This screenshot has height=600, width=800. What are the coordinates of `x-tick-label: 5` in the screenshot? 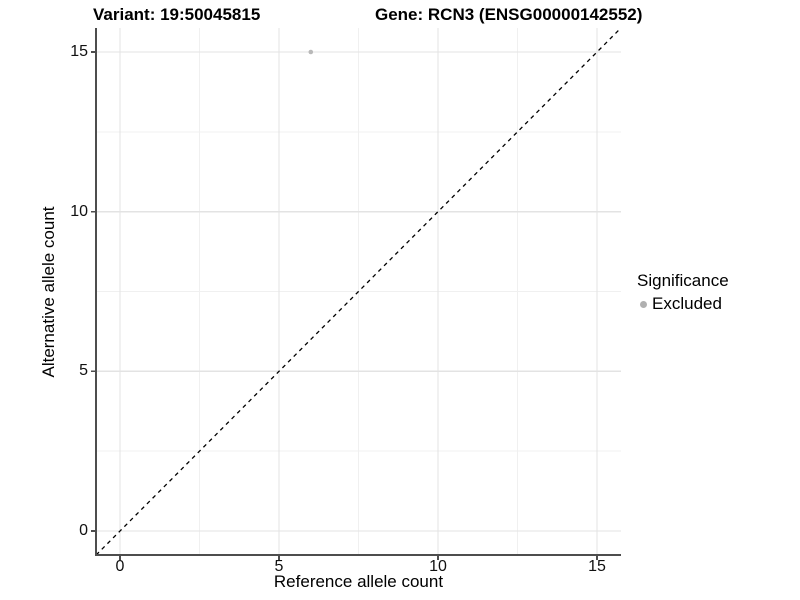 It's located at (279, 566).